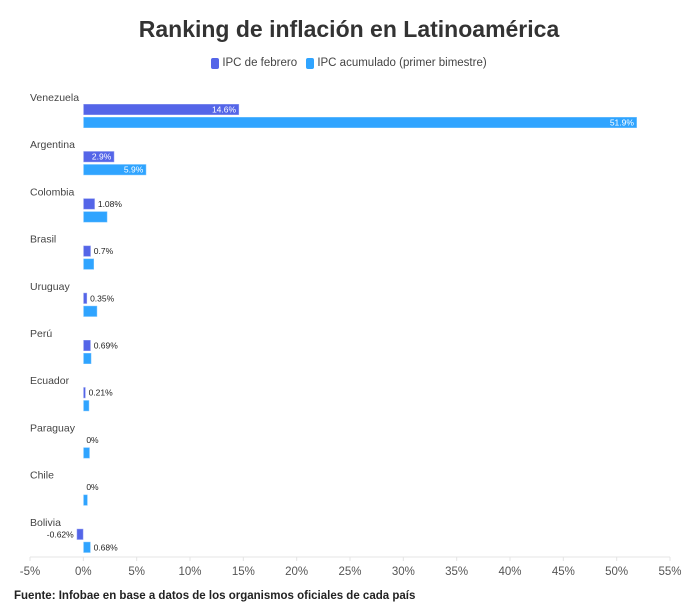 This screenshot has height=609, width=698. What do you see at coordinates (669, 572) in the screenshot?
I see `x-tick-label: 55%` at bounding box center [669, 572].